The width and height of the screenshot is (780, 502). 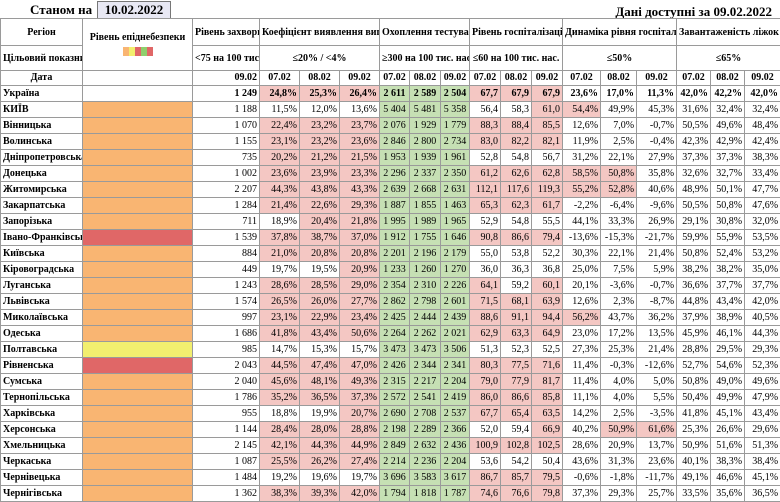 I want to click on testing-value: 2 196, so click(x=425, y=254).